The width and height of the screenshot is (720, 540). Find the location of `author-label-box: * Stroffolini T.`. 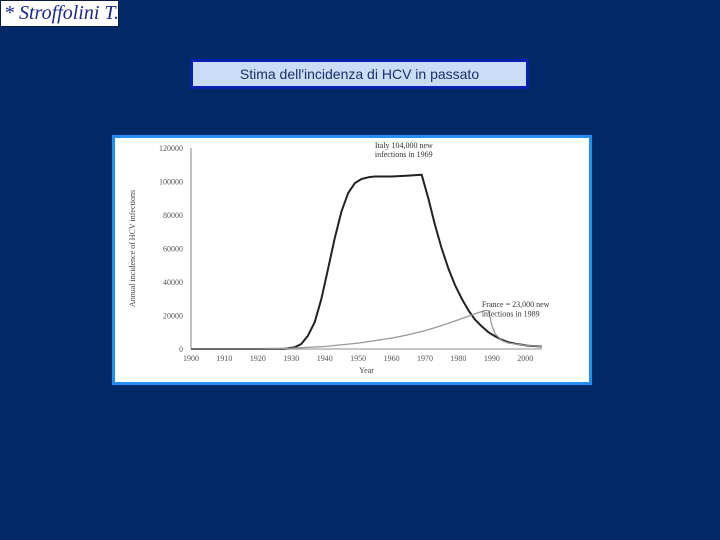

author-label-box: * Stroffolini T. is located at coordinates (59, 13).